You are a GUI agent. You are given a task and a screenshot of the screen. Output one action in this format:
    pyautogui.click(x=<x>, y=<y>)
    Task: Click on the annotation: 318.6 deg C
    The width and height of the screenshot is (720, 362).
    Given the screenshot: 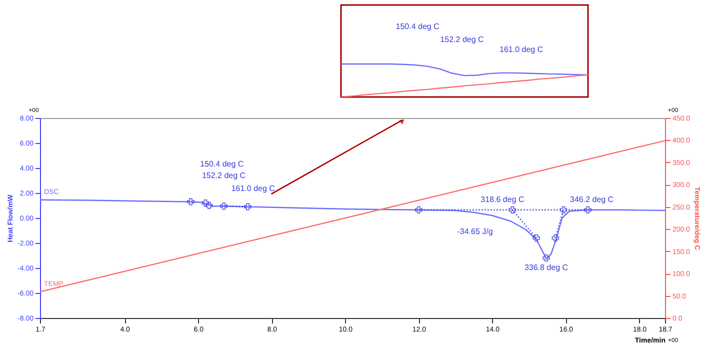 What is the action you would take?
    pyautogui.click(x=502, y=199)
    